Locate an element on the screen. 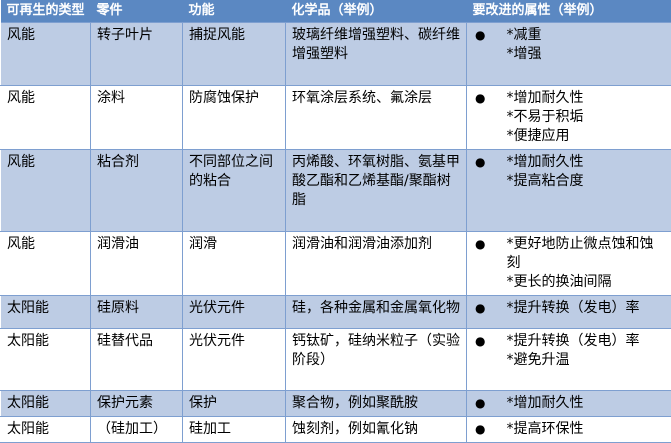 The height and width of the screenshot is (443, 671). table-row: 太阳能硅原料光伏元件硅，各种金属和金属氧化物● *提升转换（发电）率 is located at coordinates (336, 312).